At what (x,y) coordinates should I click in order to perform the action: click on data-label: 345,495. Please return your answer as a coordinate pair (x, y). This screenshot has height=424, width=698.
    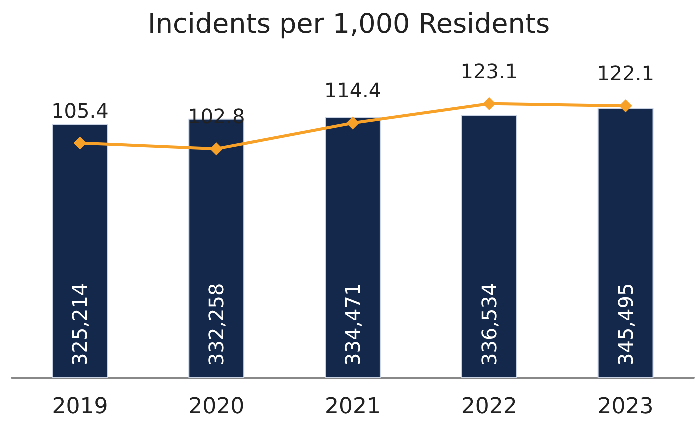
    Looking at the image, I should click on (626, 324).